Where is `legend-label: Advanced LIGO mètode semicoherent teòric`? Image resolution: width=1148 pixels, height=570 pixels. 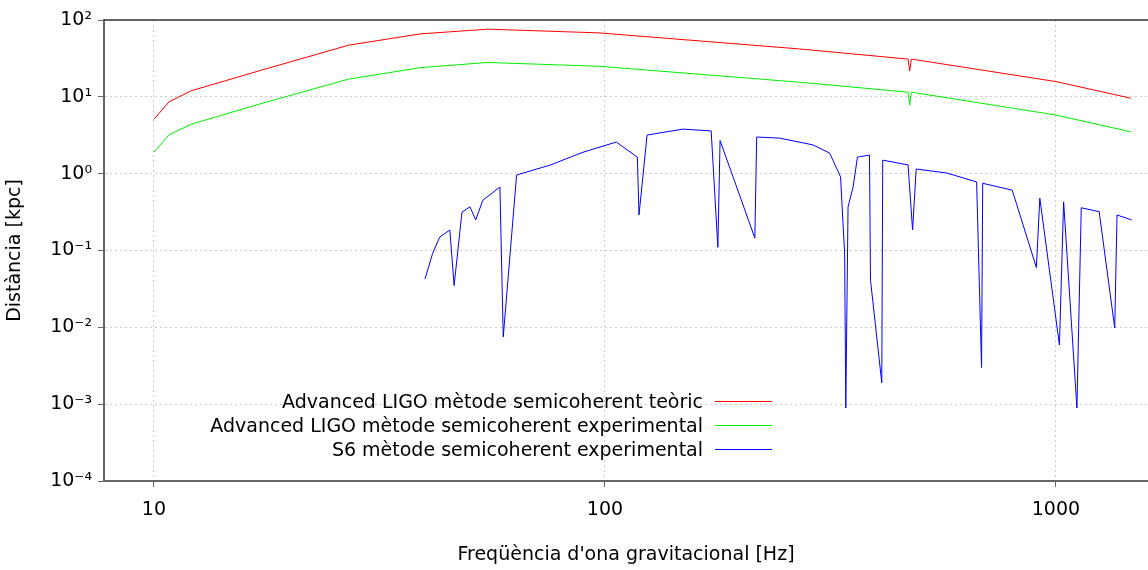
legend-label: Advanced LIGO mètode semicoherent teòric is located at coordinates (492, 401).